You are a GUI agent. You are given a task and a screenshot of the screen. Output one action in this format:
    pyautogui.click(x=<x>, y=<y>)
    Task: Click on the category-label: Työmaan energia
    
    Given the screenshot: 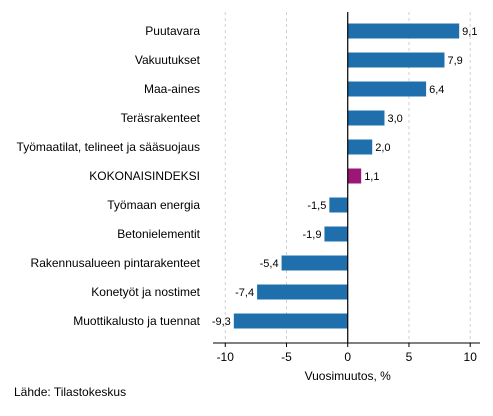 What is the action you would take?
    pyautogui.click(x=153, y=205)
    